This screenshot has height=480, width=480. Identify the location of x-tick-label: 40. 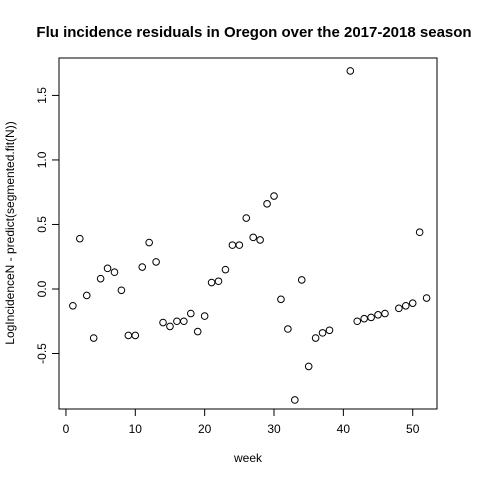
(344, 429).